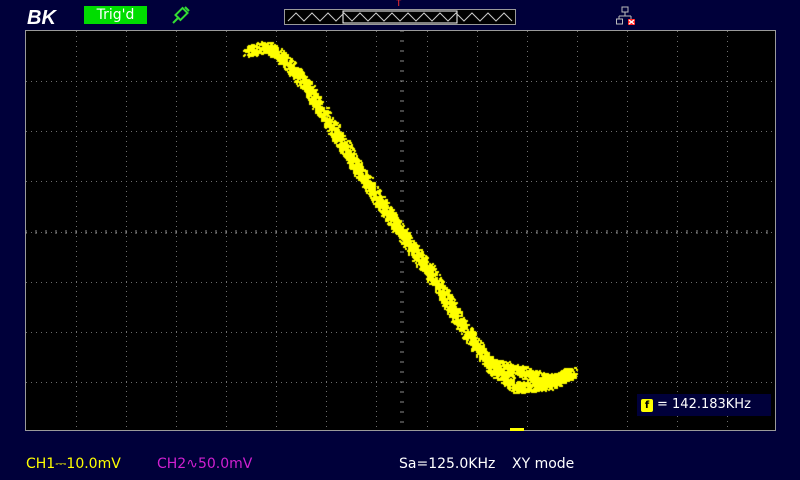 This screenshot has width=800, height=480. Describe the element at coordinates (192, 464) in the screenshot. I see `ac-coupling-icon: ∿` at that location.